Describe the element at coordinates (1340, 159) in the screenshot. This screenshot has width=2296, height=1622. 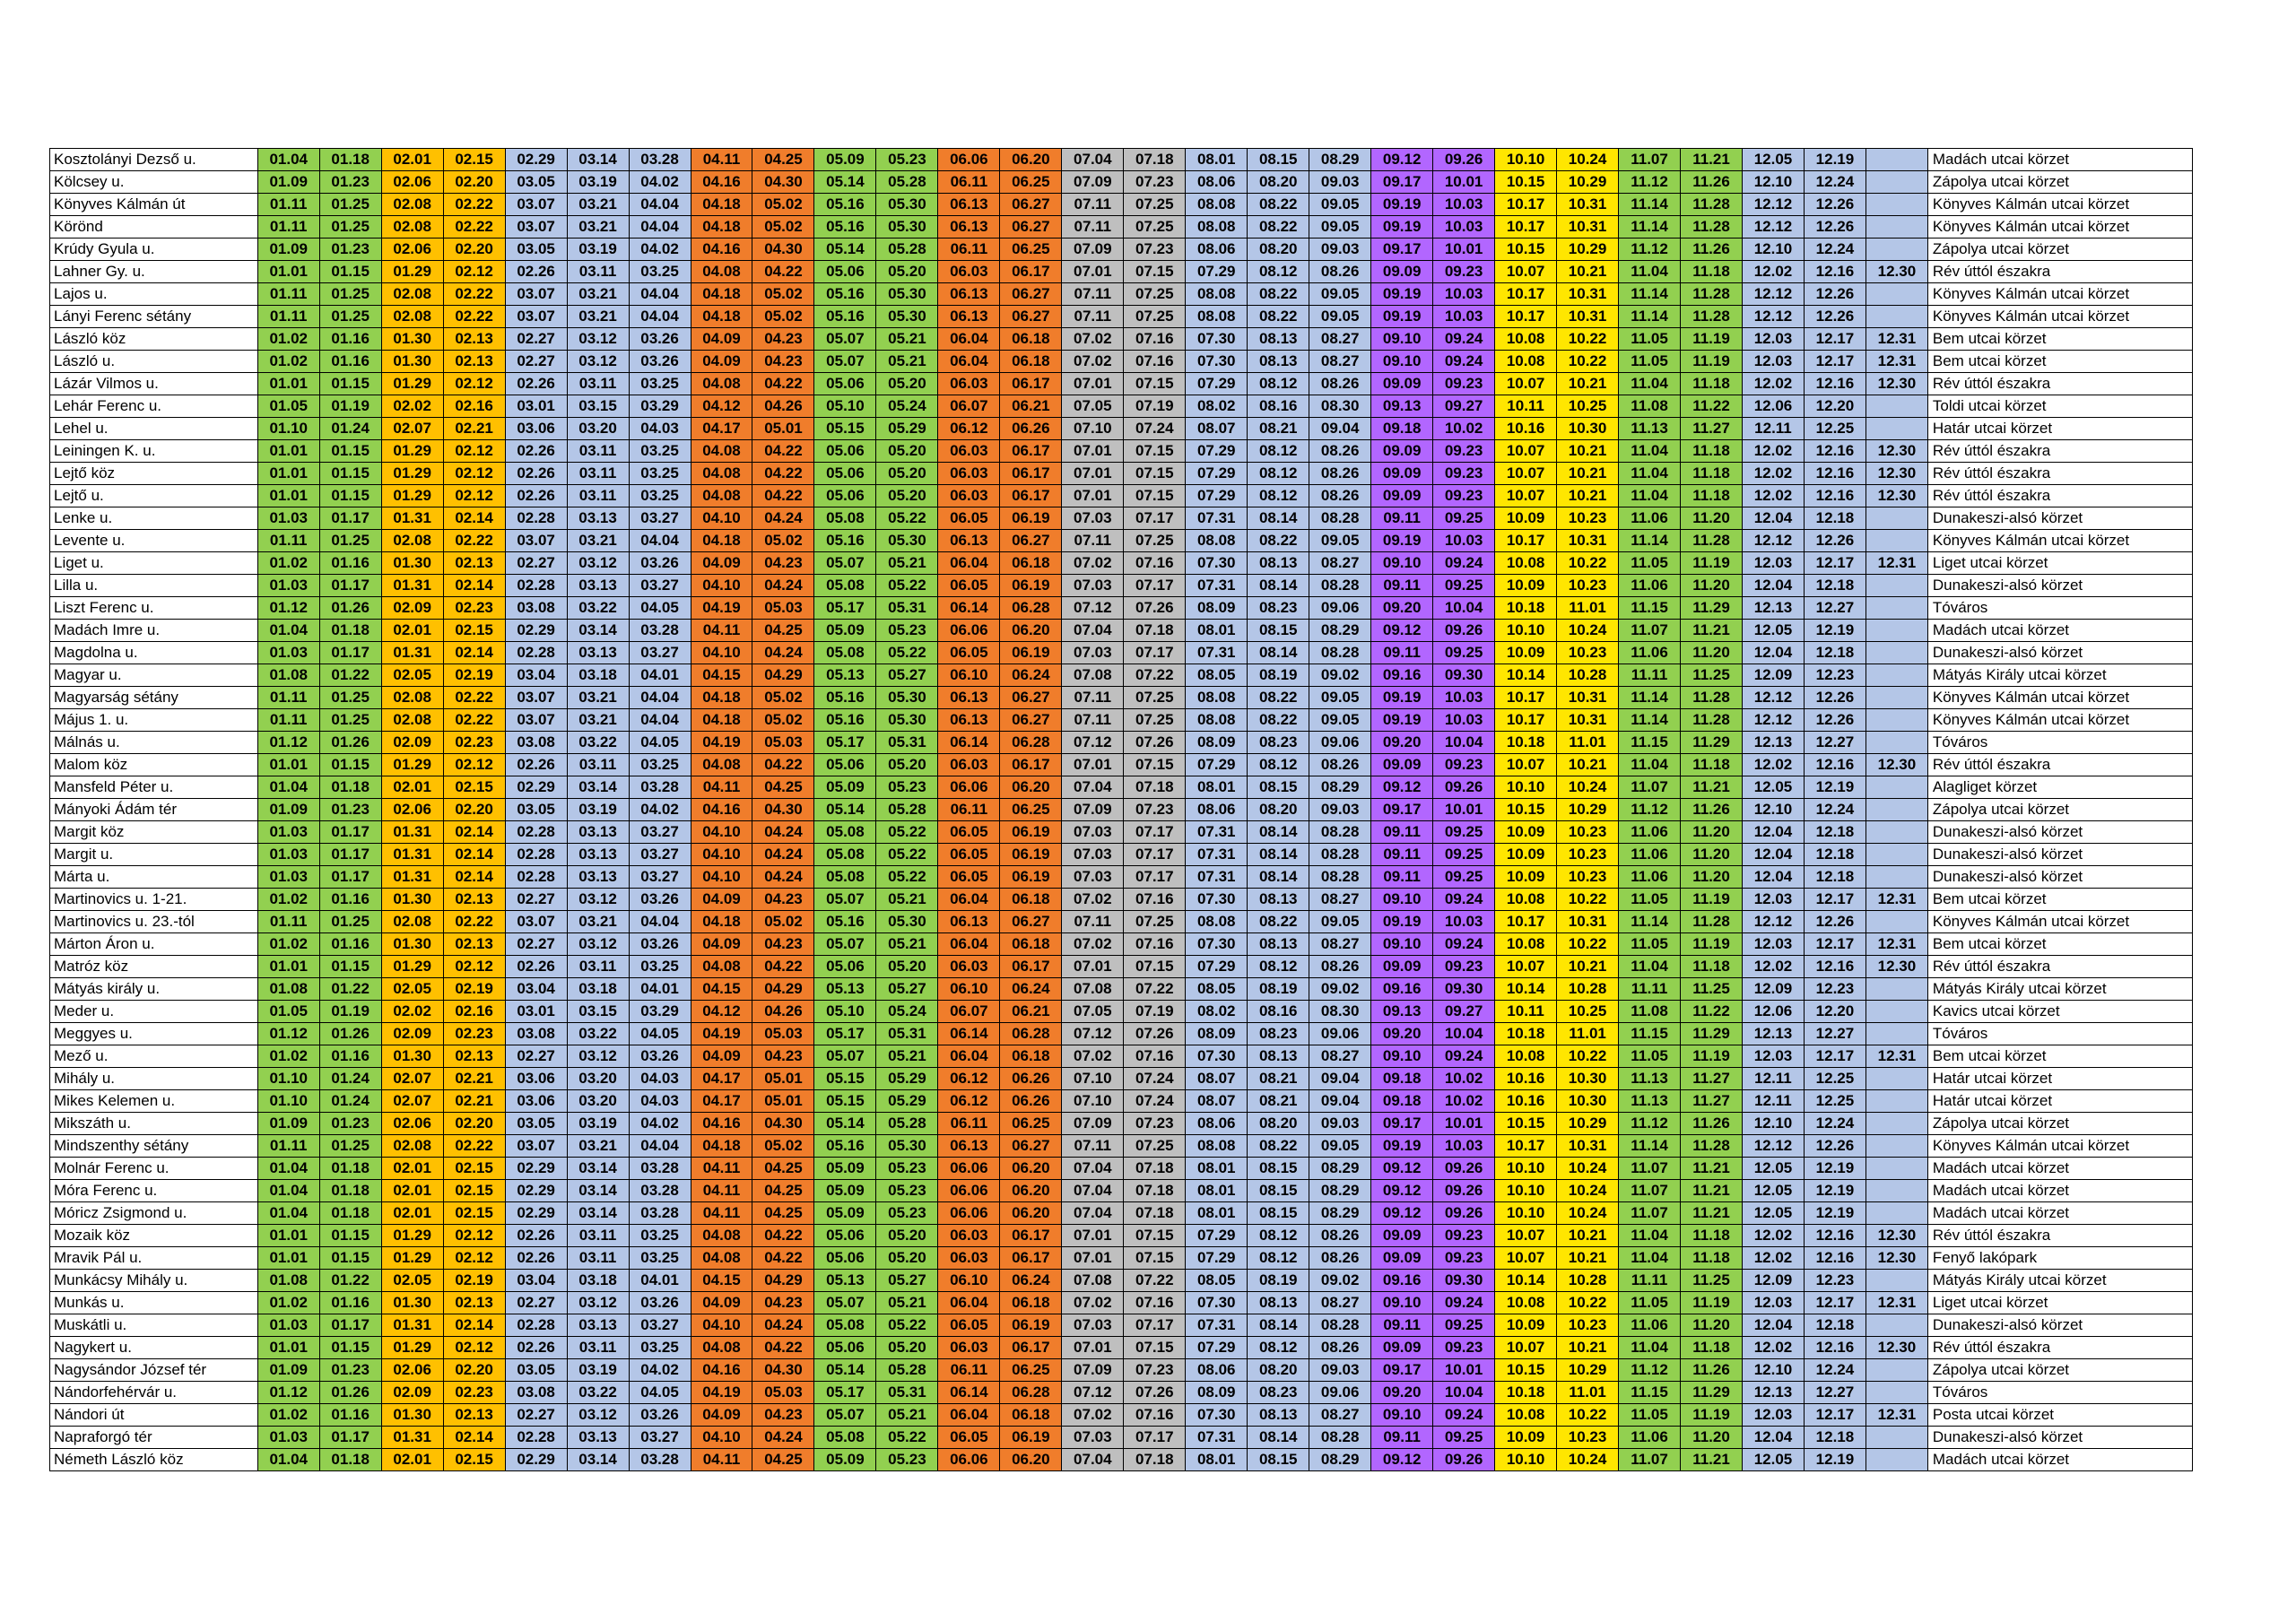
I see `collection-date-cell: 08.29` at that location.